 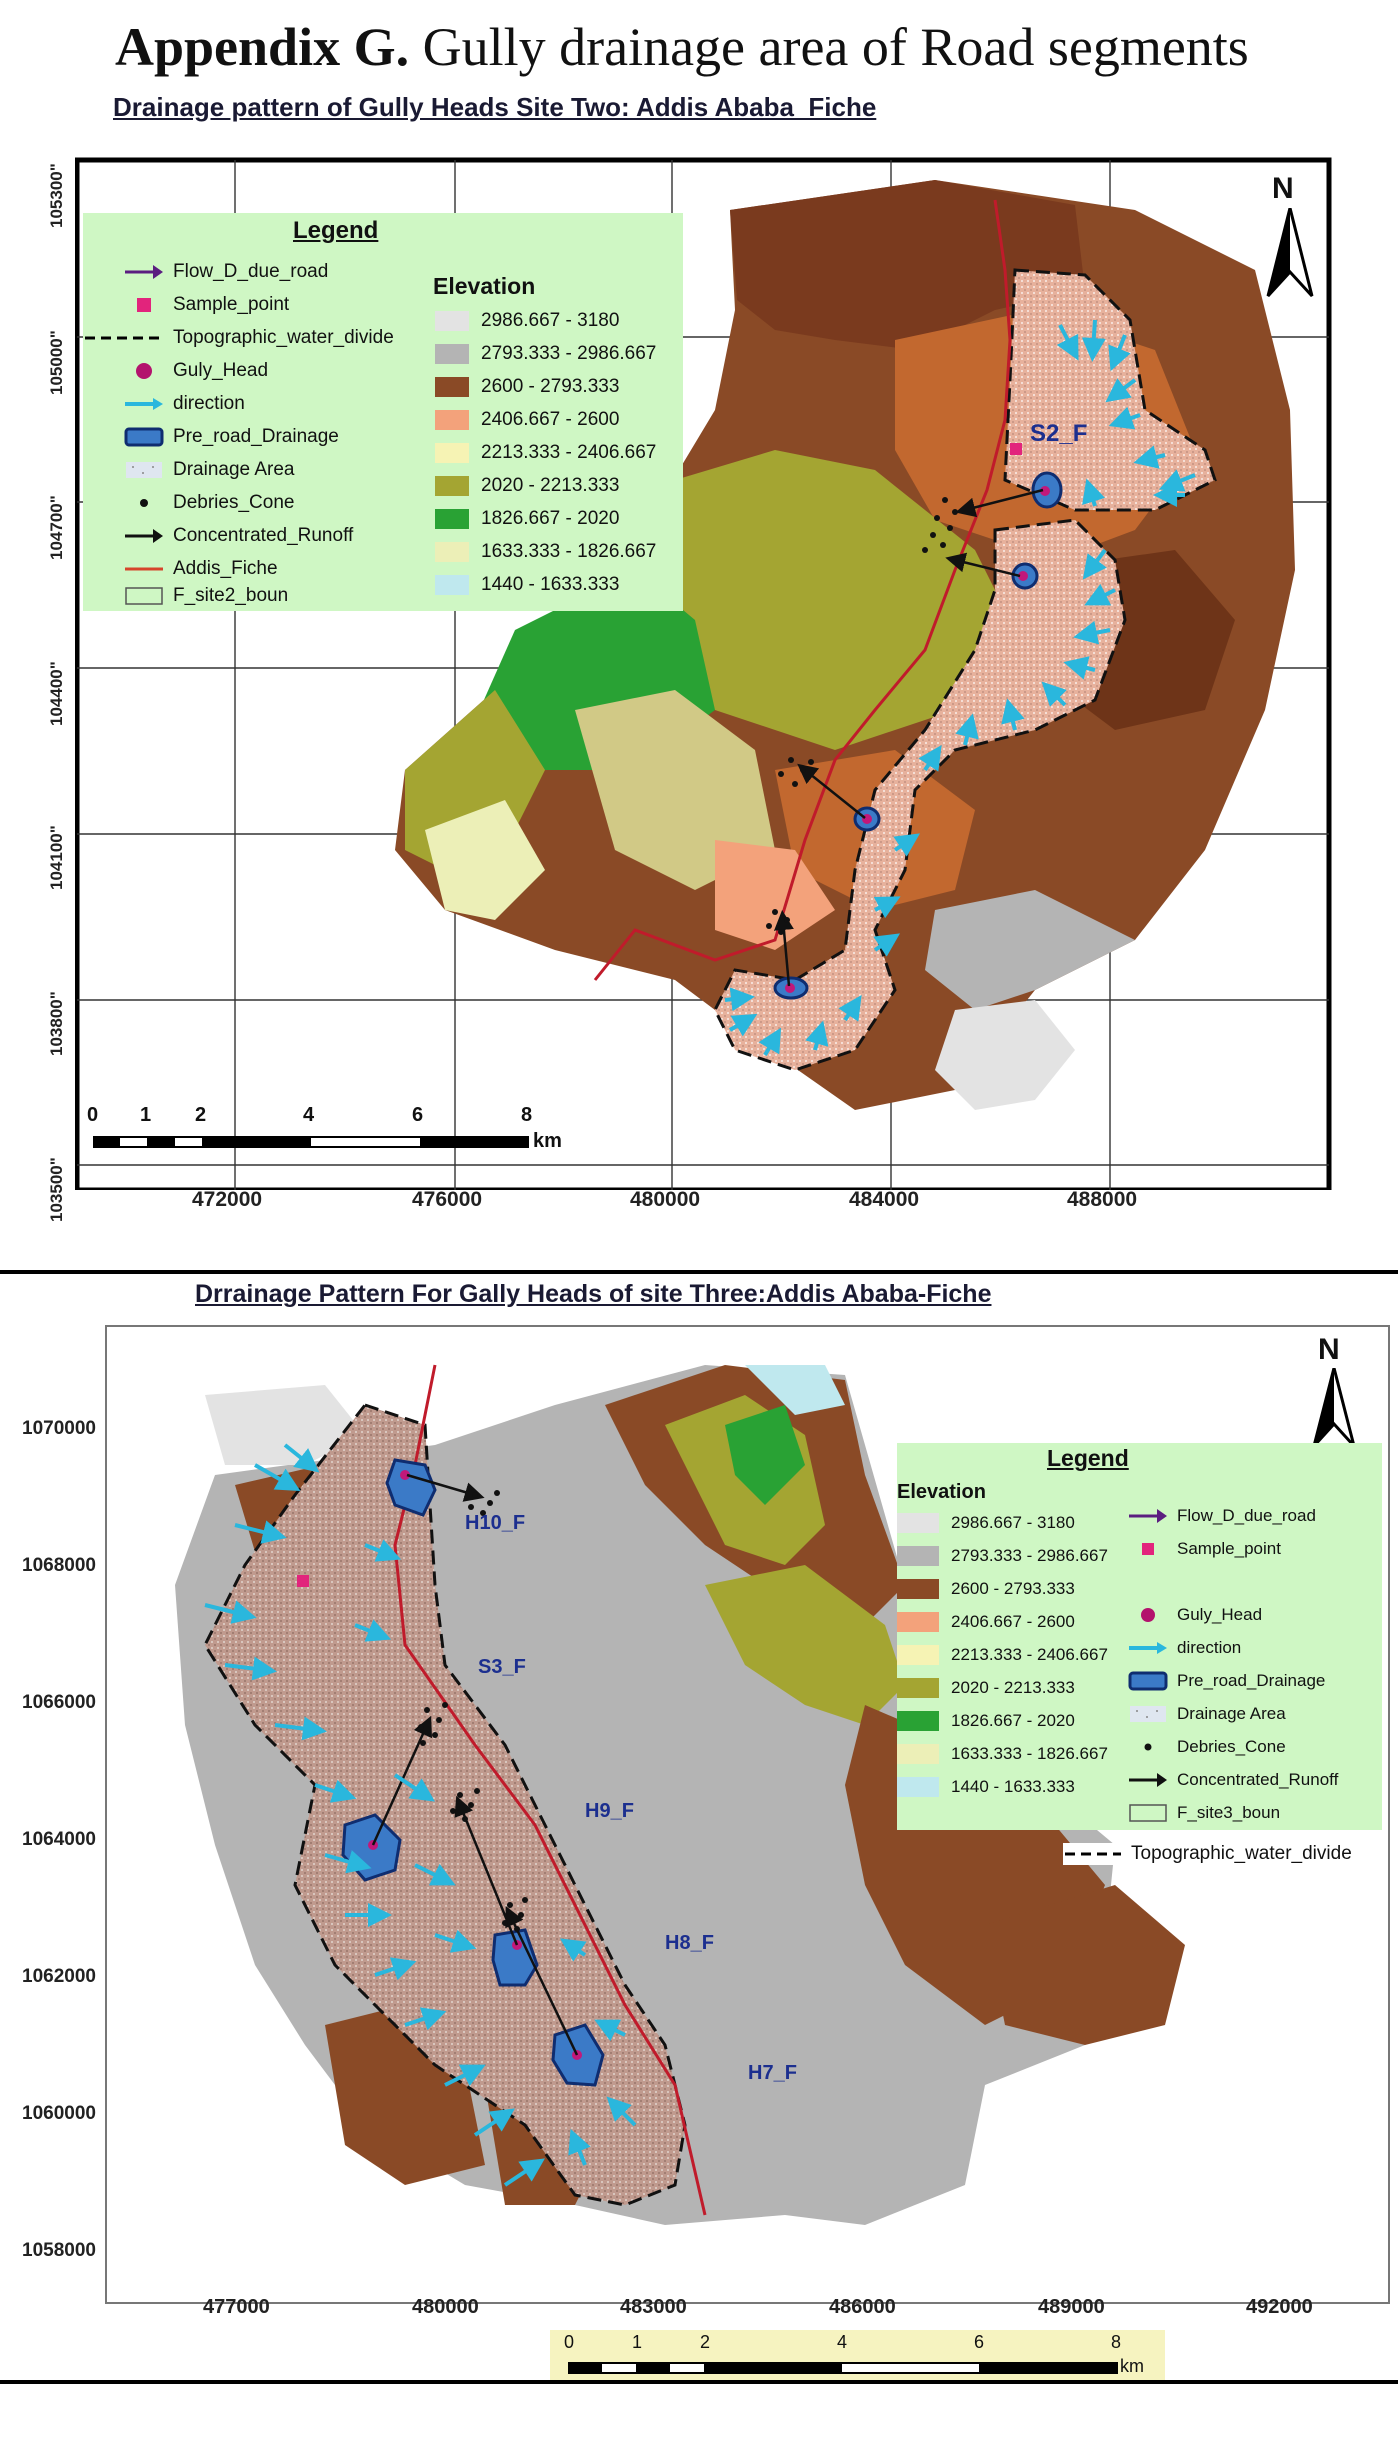 I want to click on map2-legend-item: Pre_road_Drainage, so click(x=1226, y=1681).